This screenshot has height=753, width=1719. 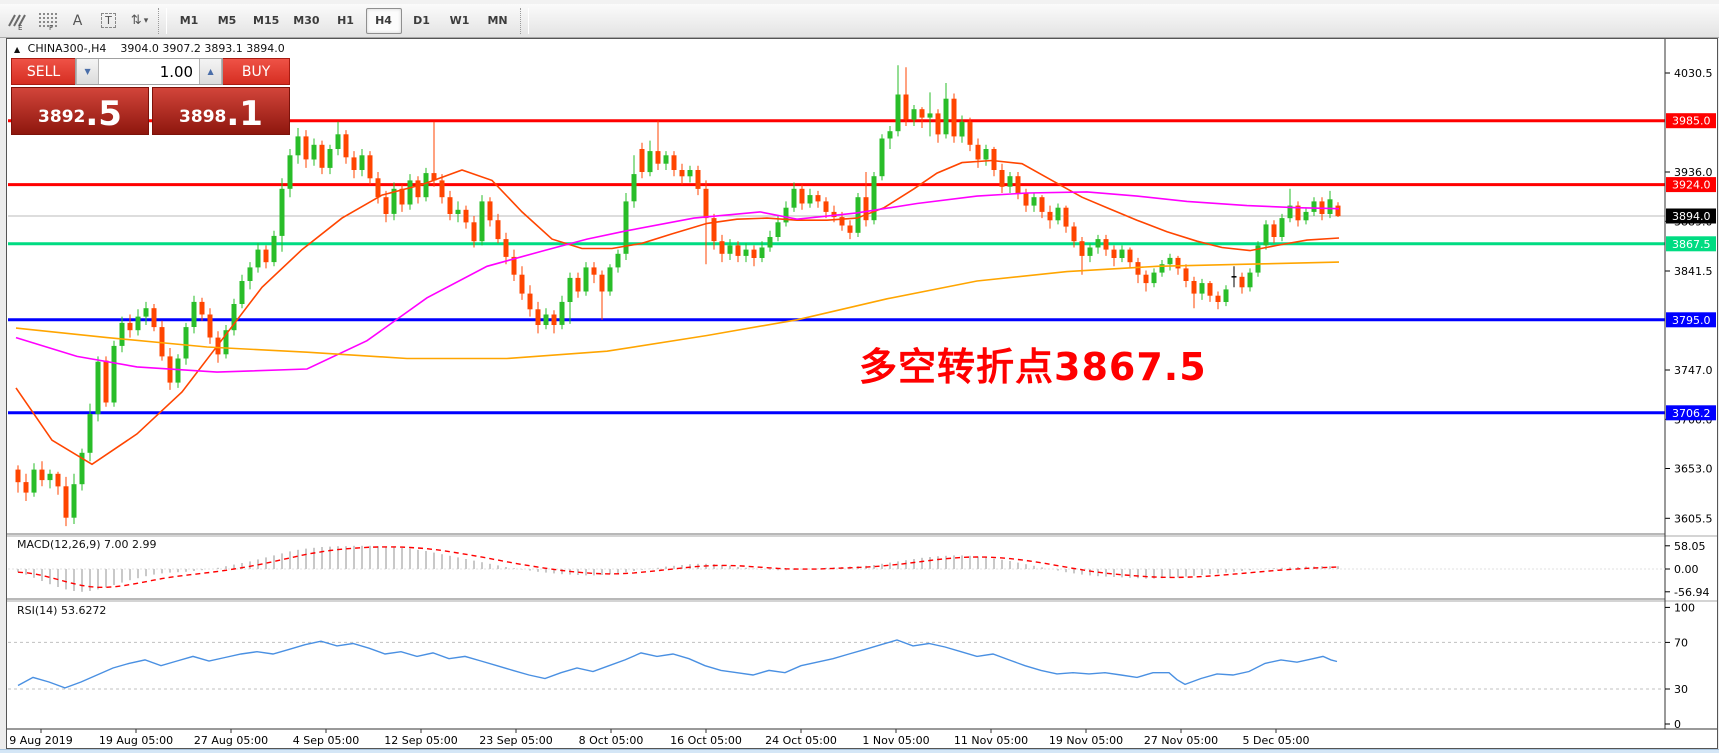 What do you see at coordinates (1681, 689) in the screenshot?
I see `rsi-axis-tick: 30` at bounding box center [1681, 689].